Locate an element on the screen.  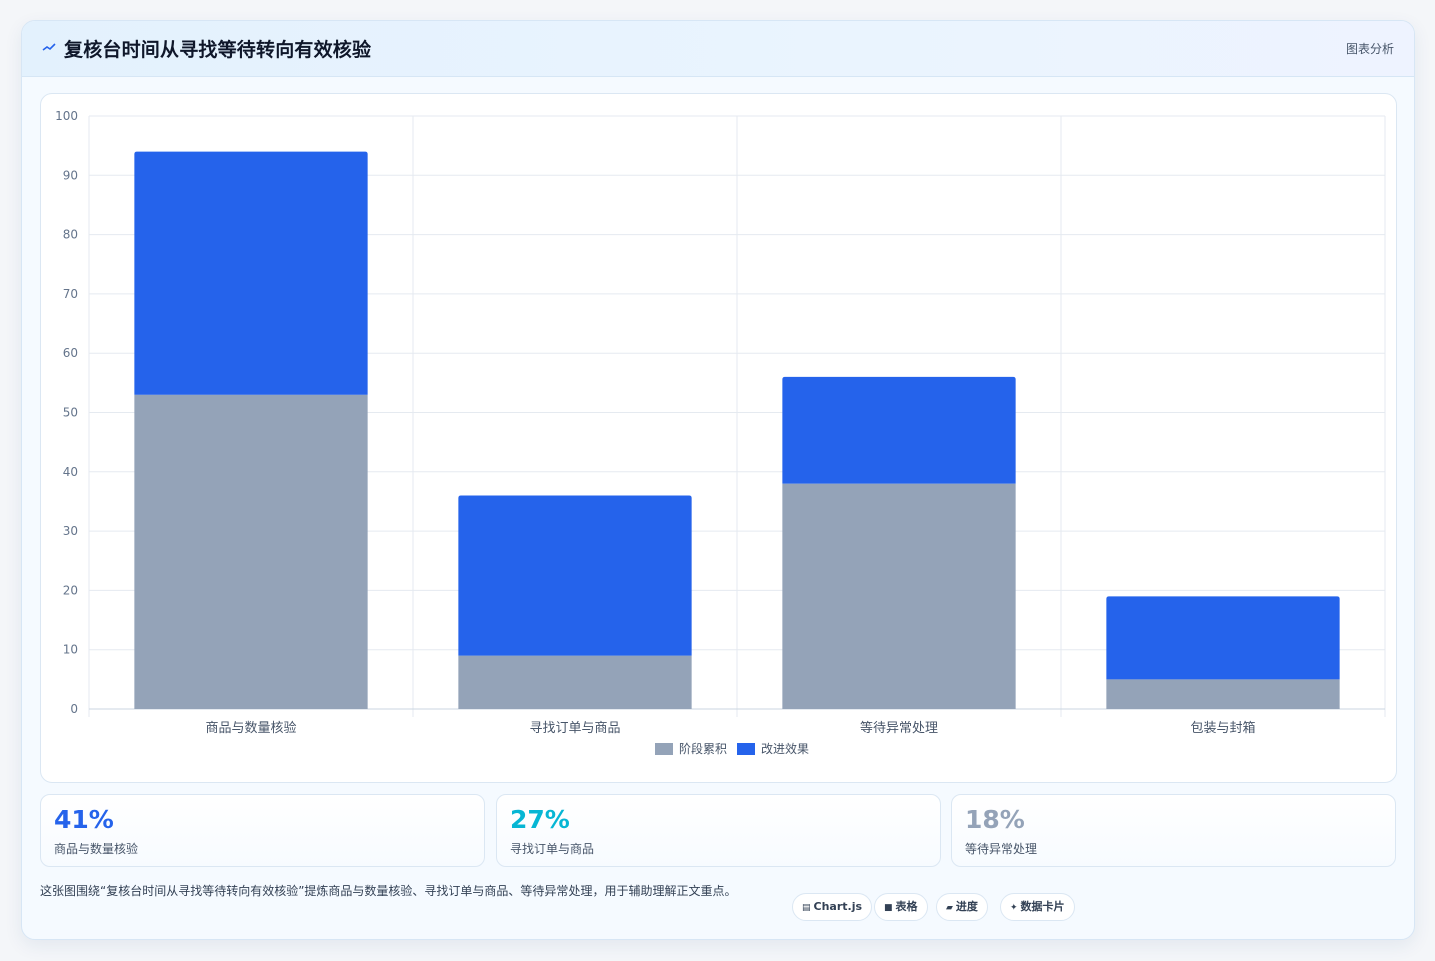
stat-value: 27% is located at coordinates (540, 819).